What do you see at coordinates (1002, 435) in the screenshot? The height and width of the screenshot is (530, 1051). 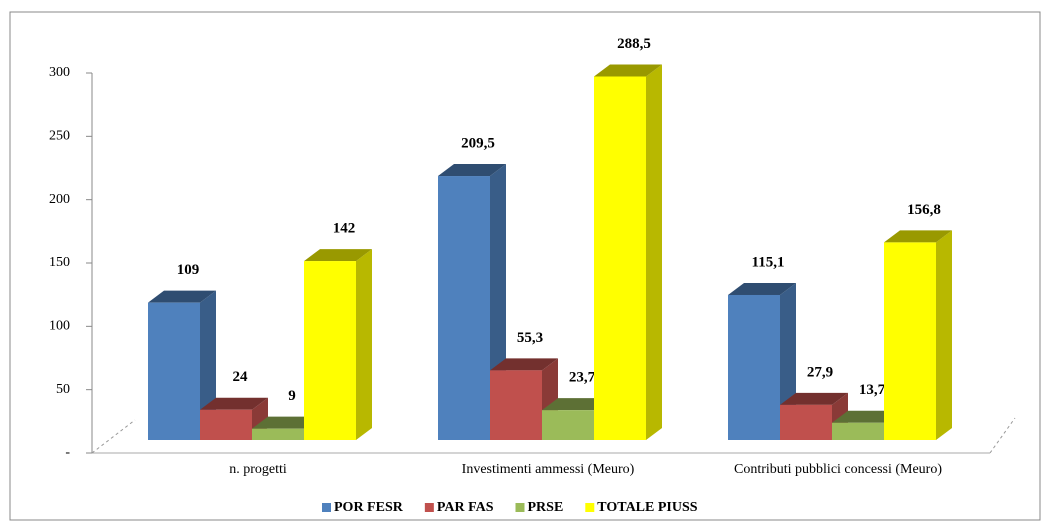 I see `floor-edge` at bounding box center [1002, 435].